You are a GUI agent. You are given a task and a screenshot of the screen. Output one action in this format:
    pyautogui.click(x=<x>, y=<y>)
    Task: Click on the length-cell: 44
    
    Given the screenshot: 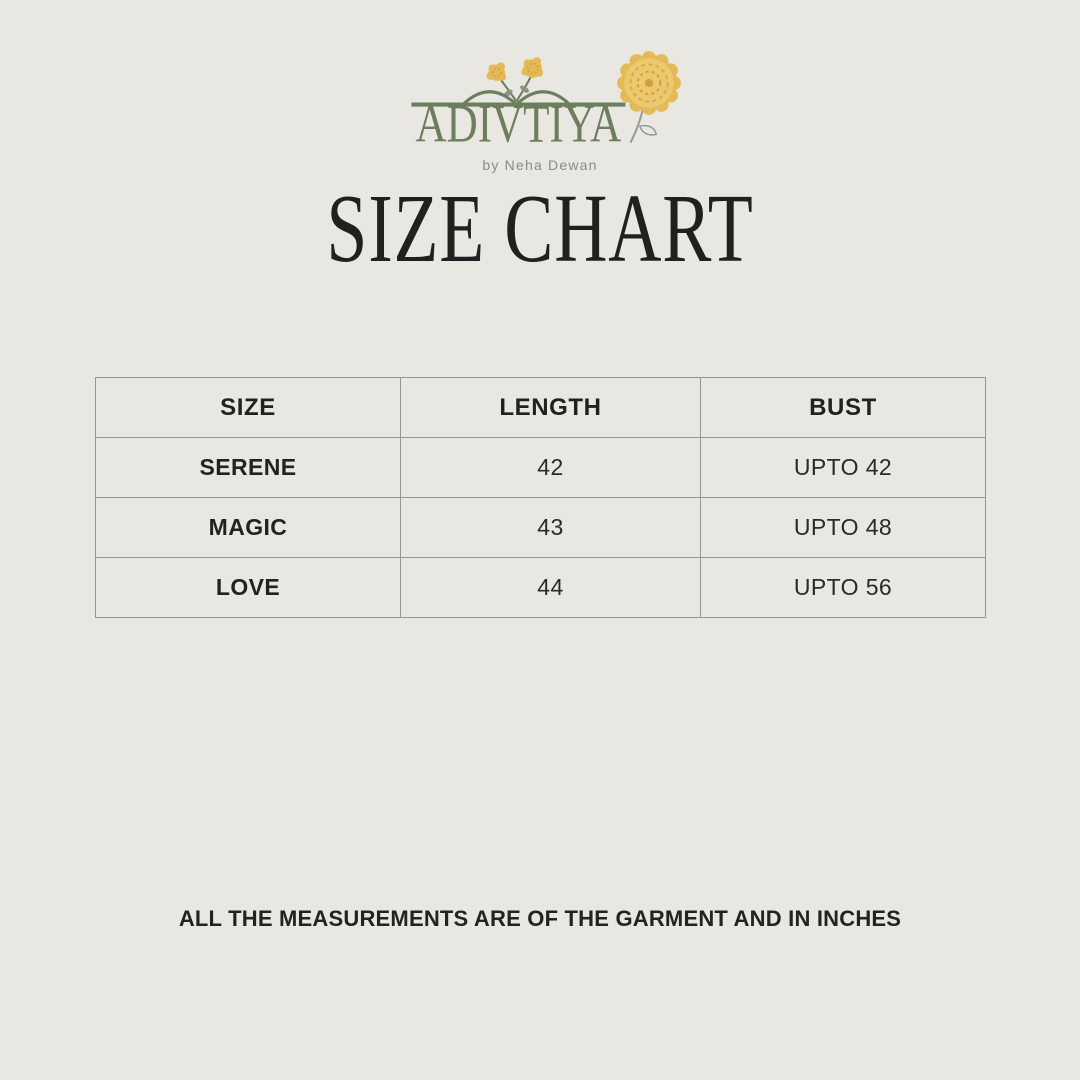 What is the action you would take?
    pyautogui.click(x=550, y=587)
    